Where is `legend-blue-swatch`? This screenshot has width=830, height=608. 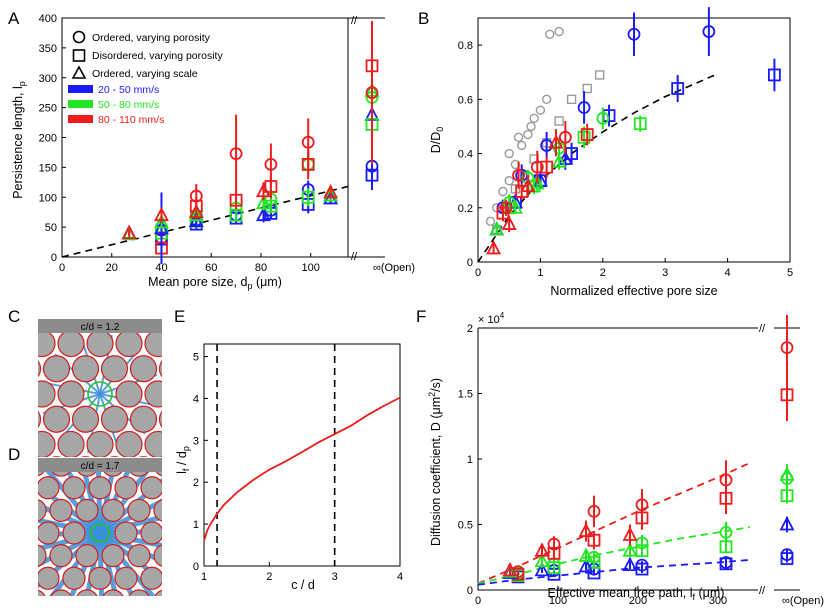 legend-blue-swatch is located at coordinates (80, 89).